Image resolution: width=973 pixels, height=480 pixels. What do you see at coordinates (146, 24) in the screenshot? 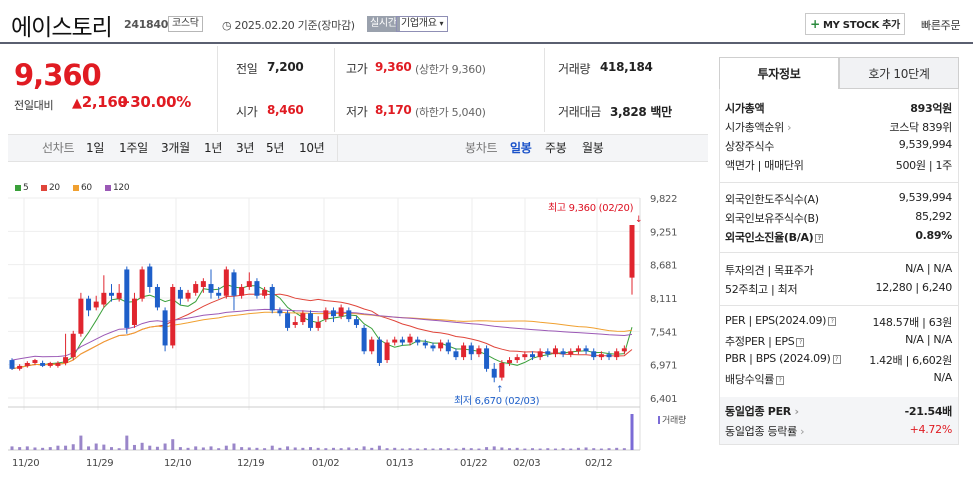
I see `stock-code: 241840` at bounding box center [146, 24].